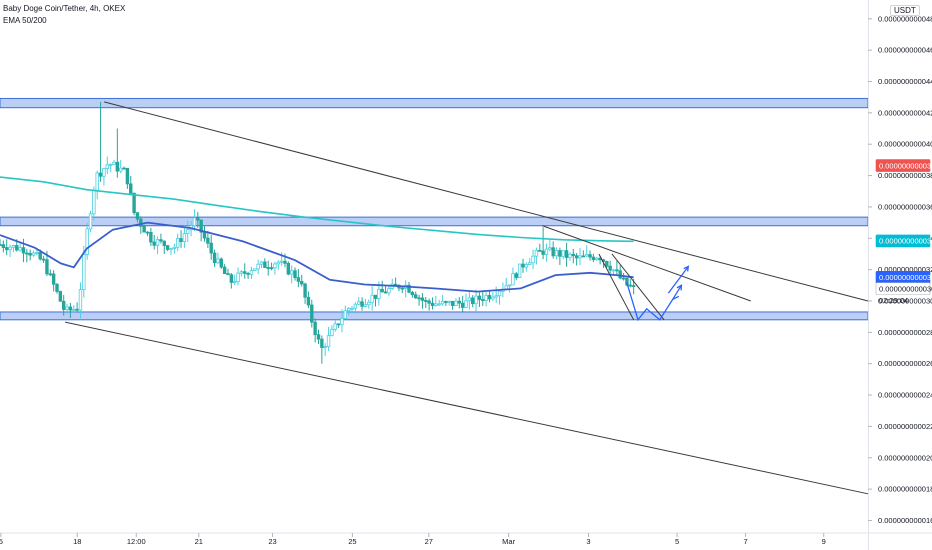 The width and height of the screenshot is (932, 550). Describe the element at coordinates (905, 10) in the screenshot. I see `currency-label: USDT` at that location.